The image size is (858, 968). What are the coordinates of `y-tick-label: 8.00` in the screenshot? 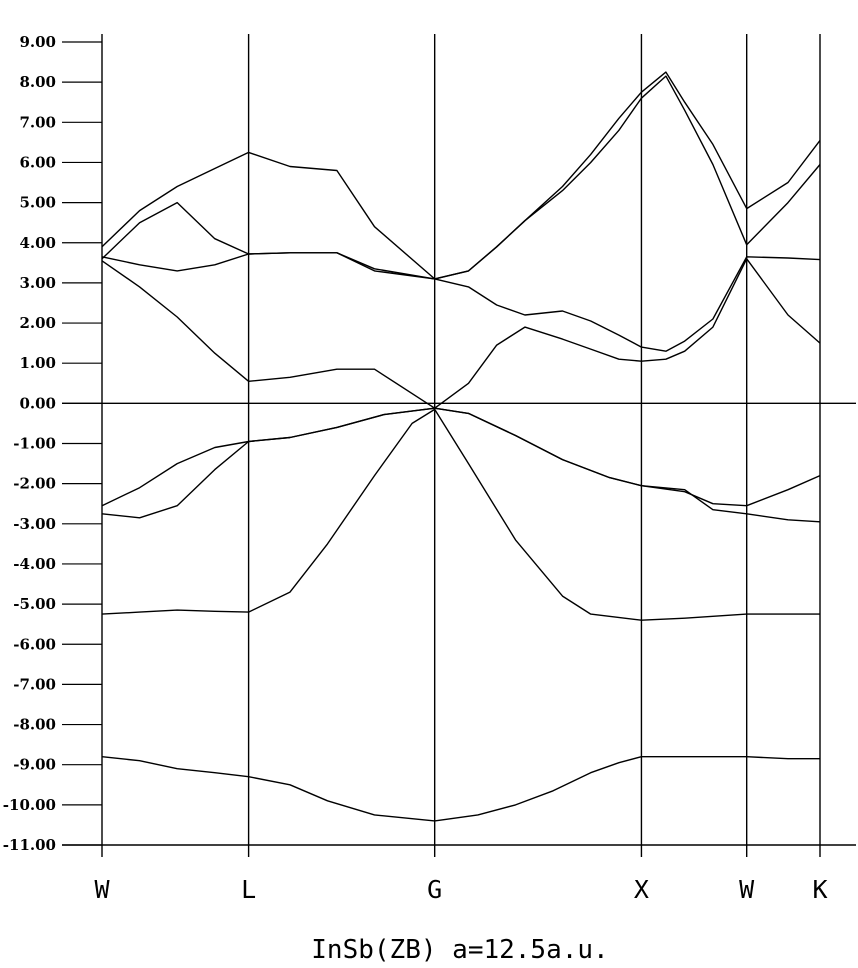 It's located at (37, 82).